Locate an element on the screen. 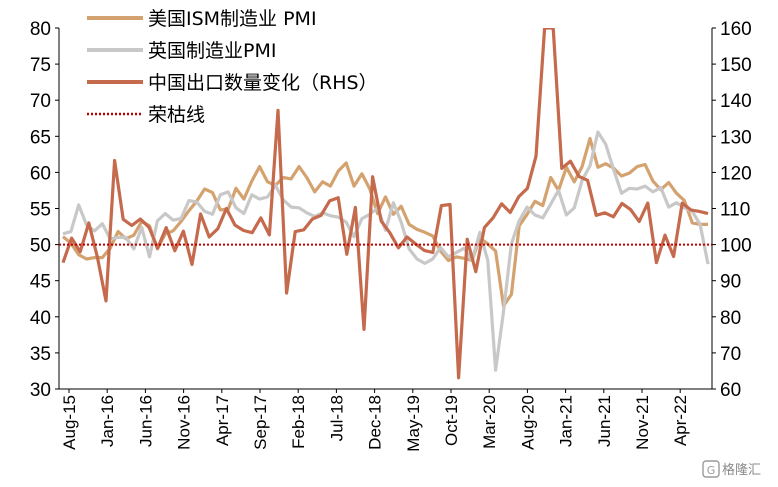 The image size is (778, 487). left-tick-label: 40 is located at coordinates (40, 318).